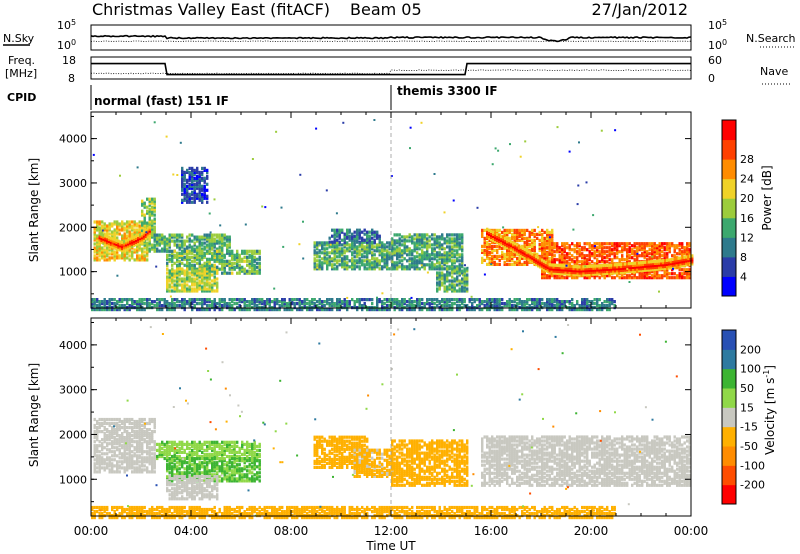  Describe the element at coordinates (771, 38) in the screenshot. I see `nsearch-label: N.Search` at that location.